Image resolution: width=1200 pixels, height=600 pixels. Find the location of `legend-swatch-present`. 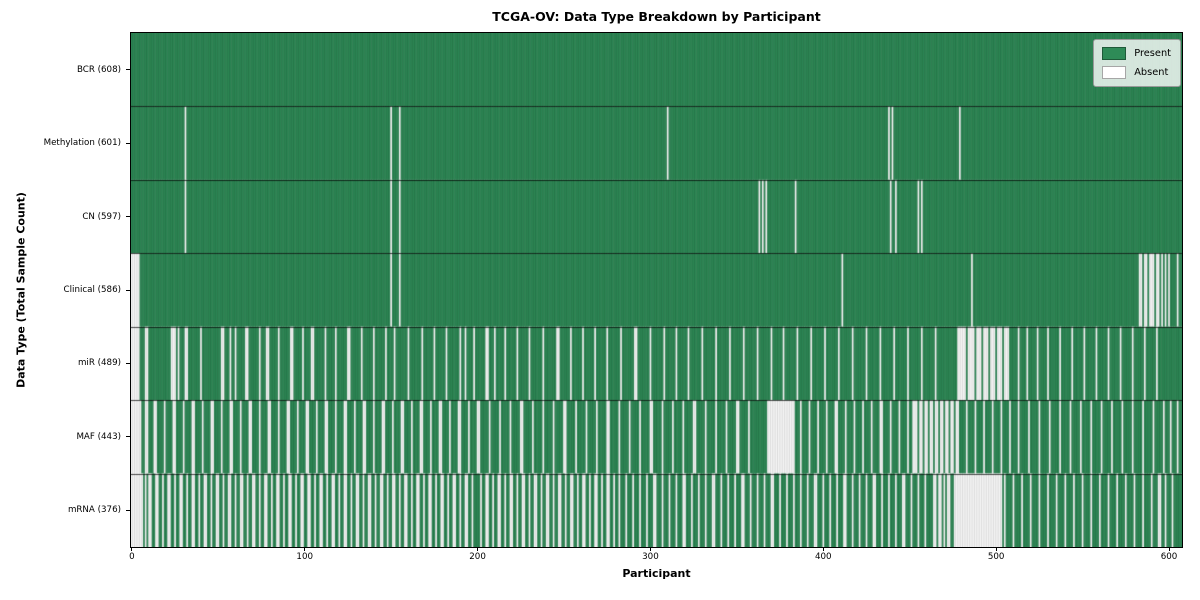

legend-swatch-present is located at coordinates (1114, 53).